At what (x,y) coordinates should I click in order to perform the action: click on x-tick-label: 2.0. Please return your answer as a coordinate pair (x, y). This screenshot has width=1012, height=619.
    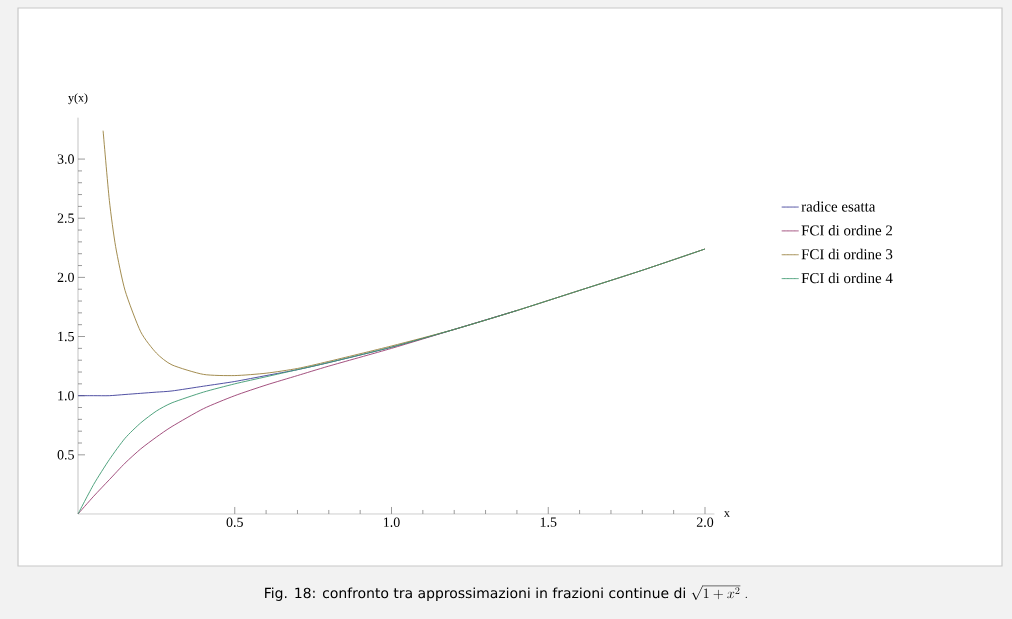
    Looking at the image, I should click on (705, 522).